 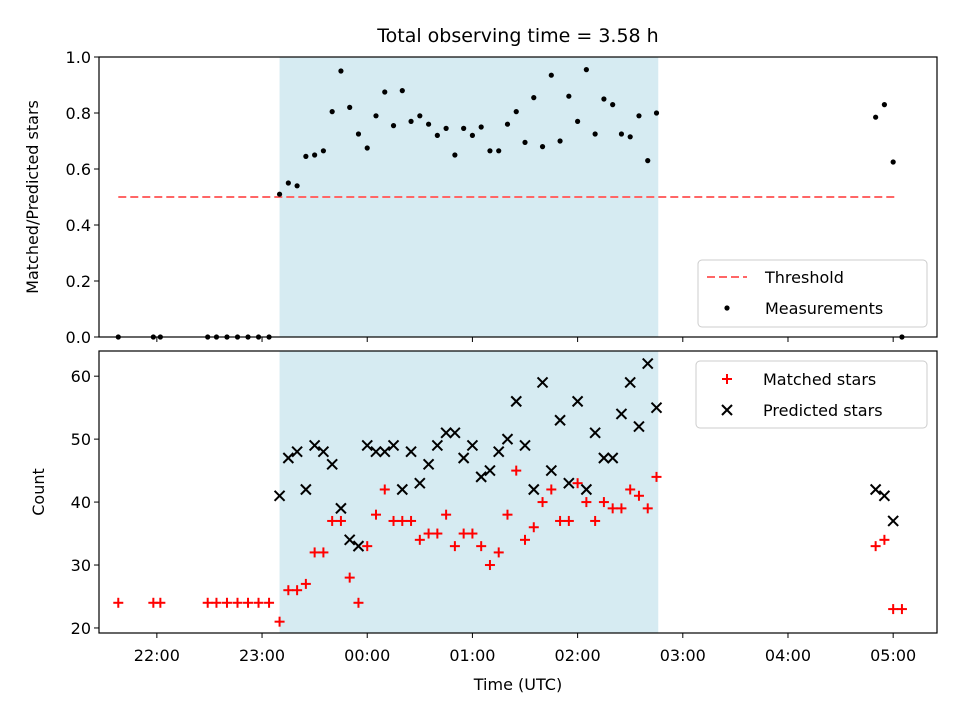 What do you see at coordinates (81, 439) in the screenshot?
I see `y-tick-label: 50` at bounding box center [81, 439].